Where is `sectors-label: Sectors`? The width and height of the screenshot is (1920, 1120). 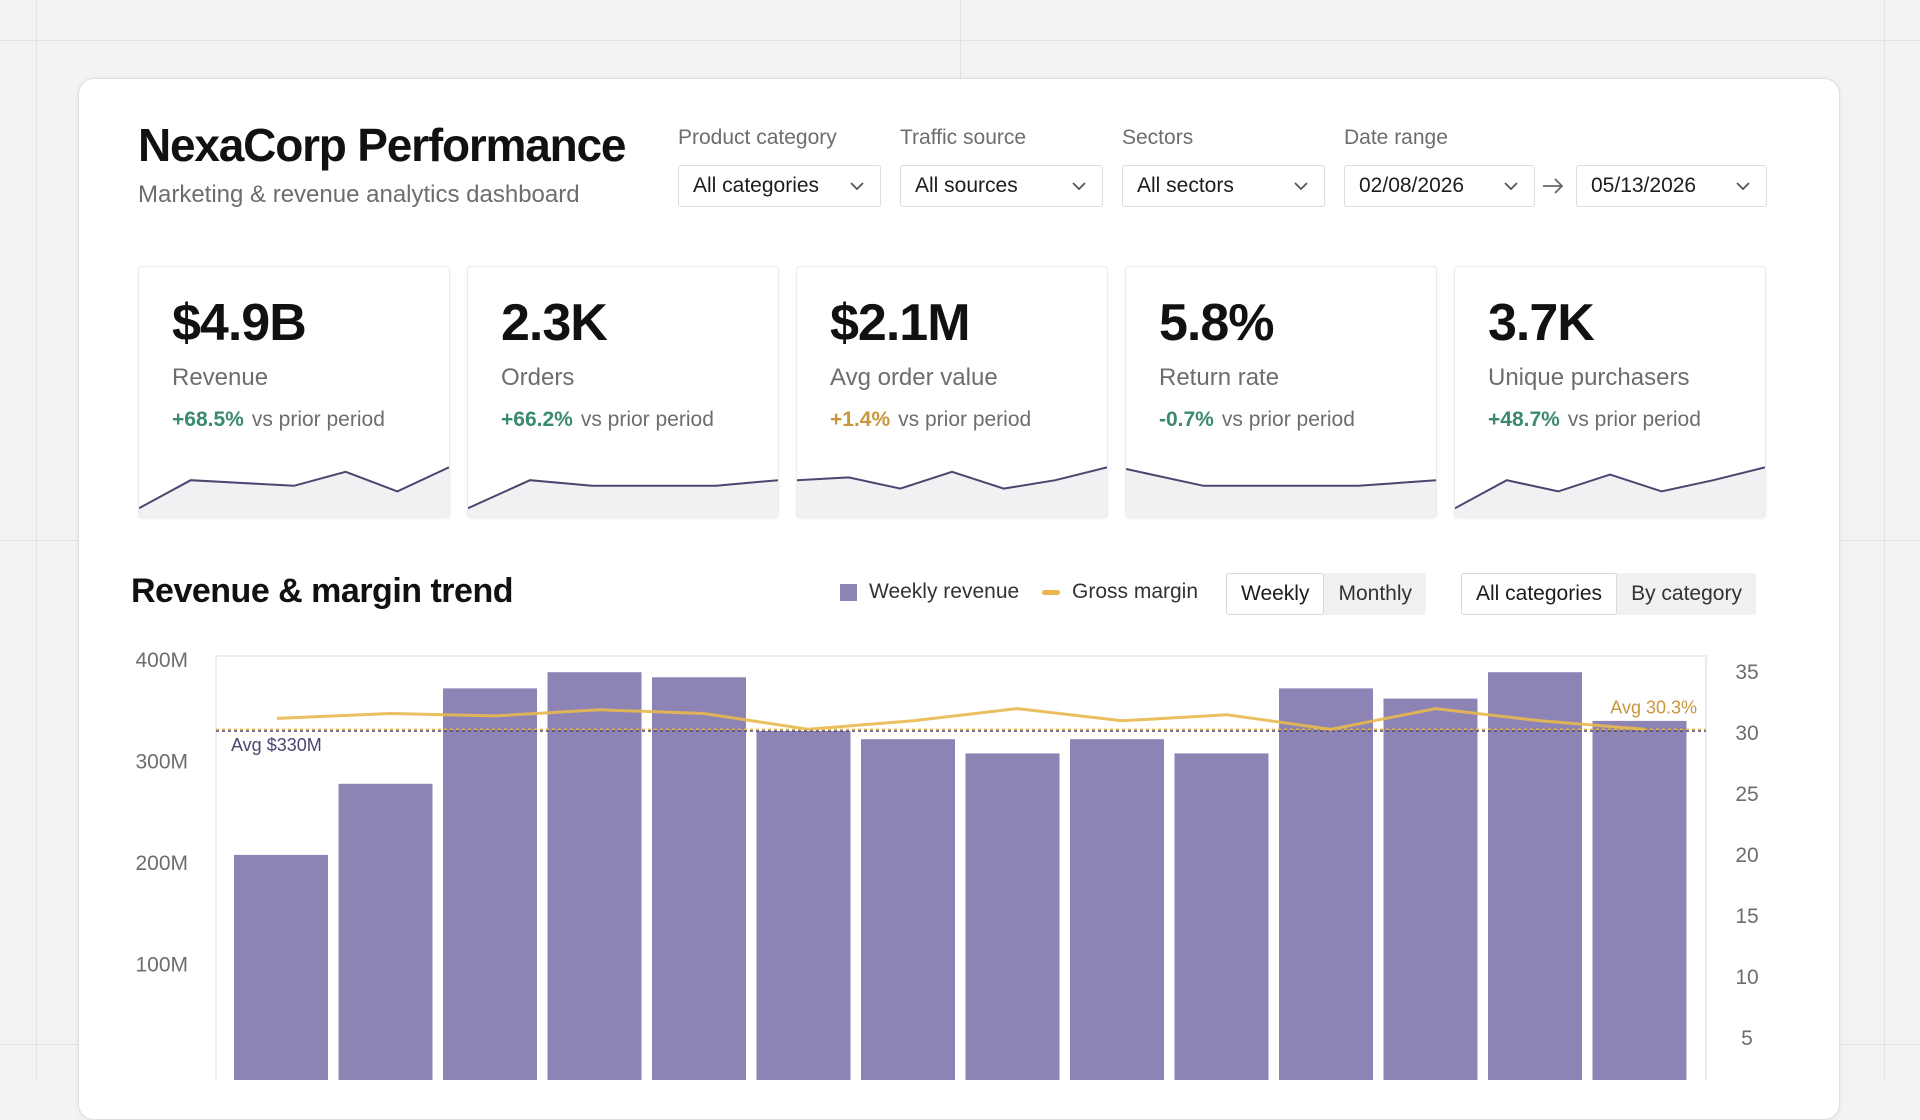
sectors-label: Sectors is located at coordinates (1158, 137).